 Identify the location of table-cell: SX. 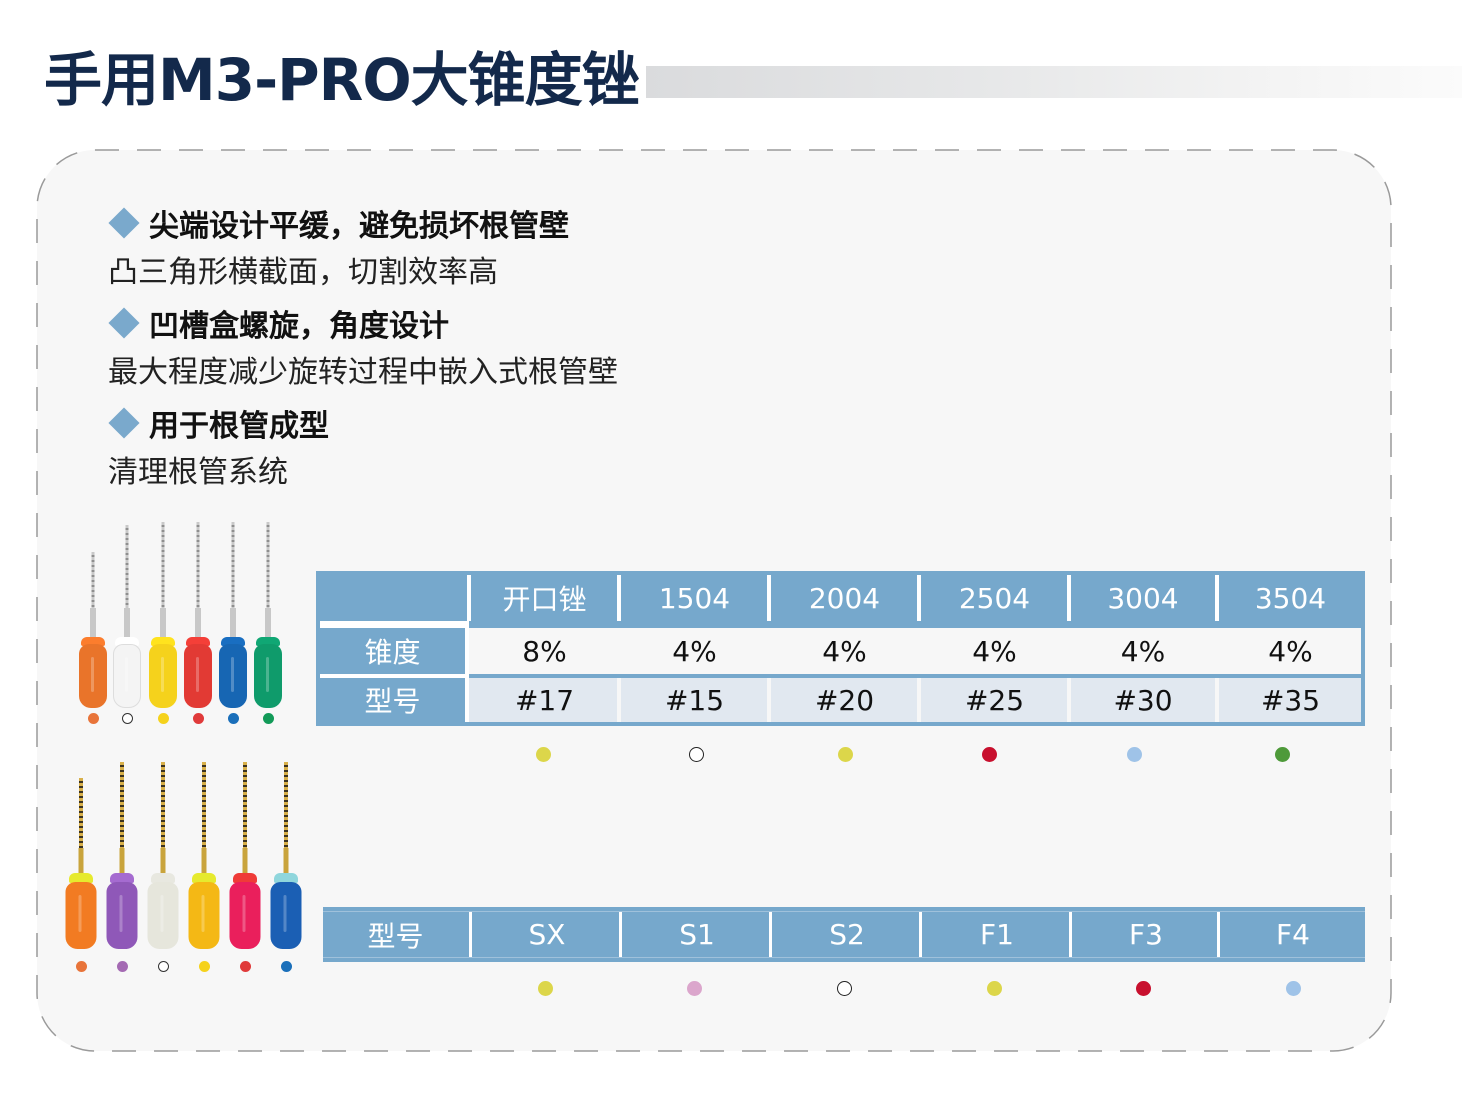
(547, 934).